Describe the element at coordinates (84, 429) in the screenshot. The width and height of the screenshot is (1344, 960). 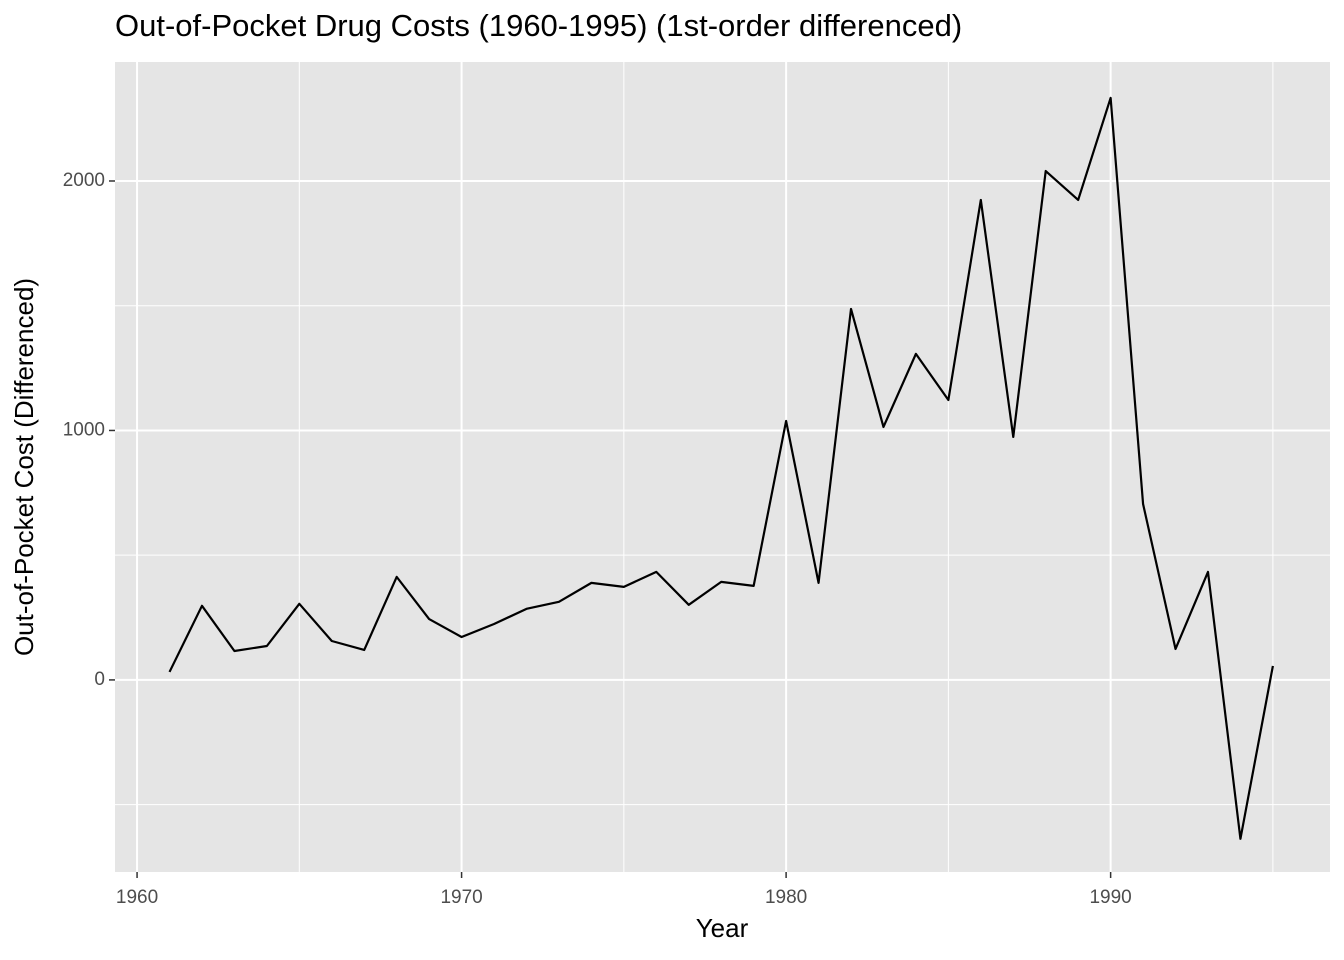
I see `y-tick-label: 1000` at that location.